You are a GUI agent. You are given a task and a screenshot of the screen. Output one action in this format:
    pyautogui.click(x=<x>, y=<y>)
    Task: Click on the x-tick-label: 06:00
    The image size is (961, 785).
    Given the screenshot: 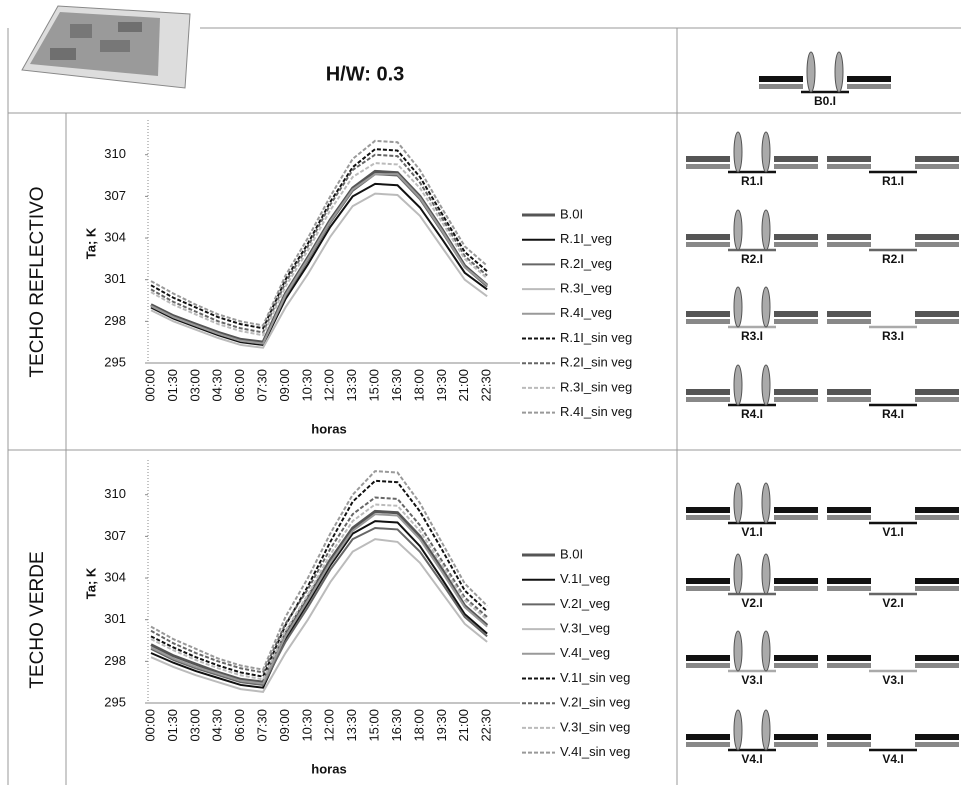 What is the action you would take?
    pyautogui.click(x=239, y=385)
    